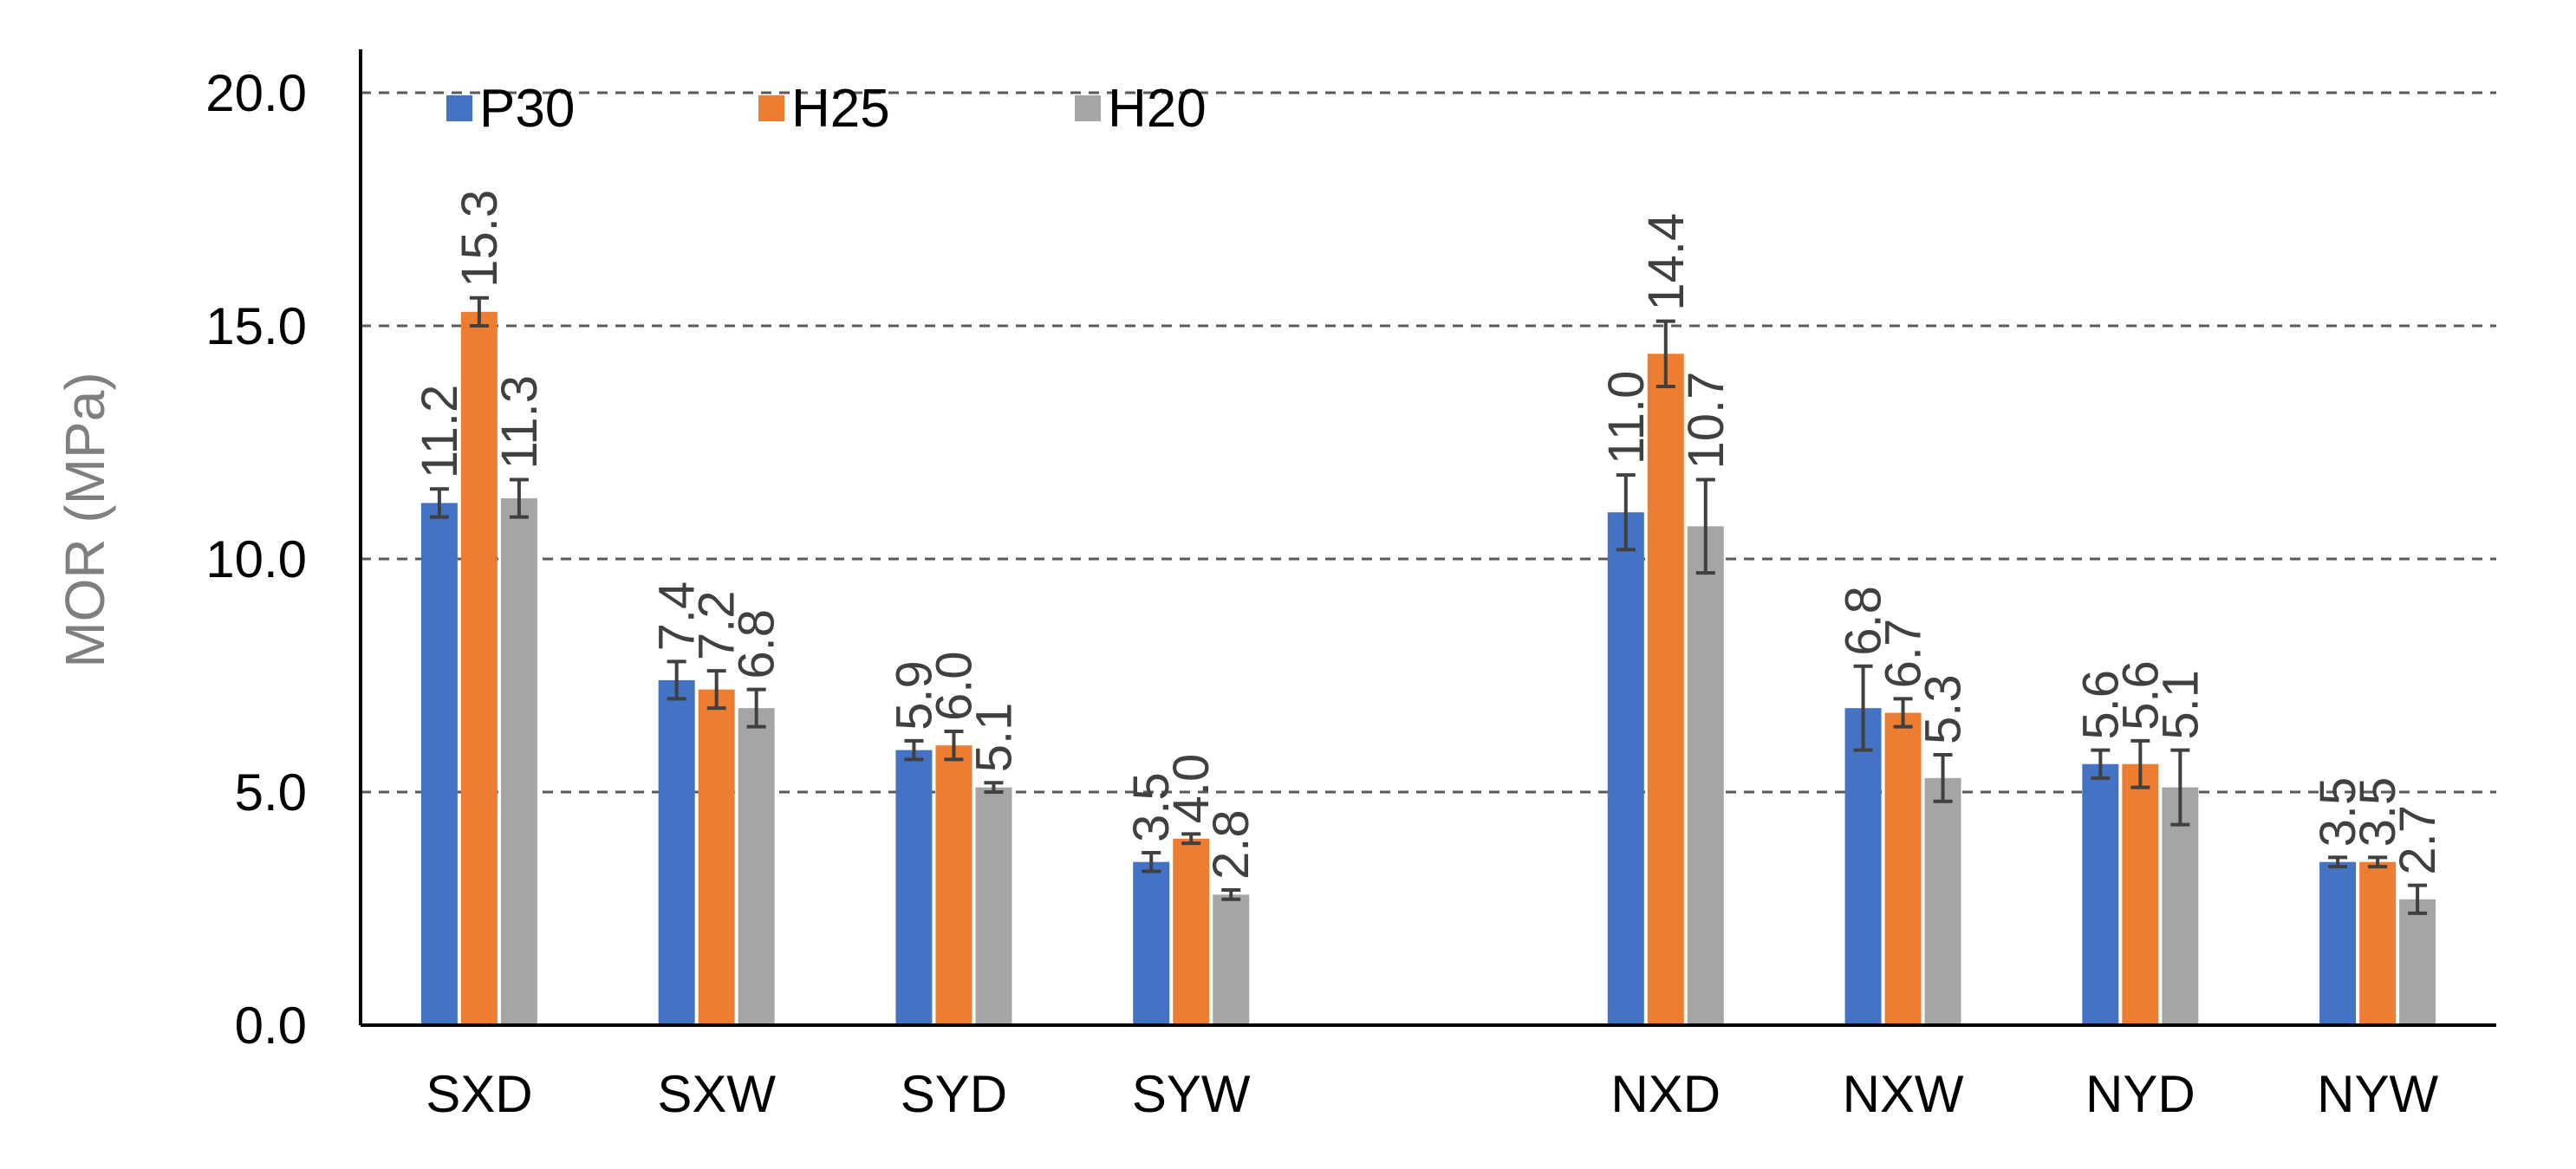 This screenshot has height=1169, width=2576. Describe the element at coordinates (1904, 654) in the screenshot. I see `data-label: 6.7` at that location.